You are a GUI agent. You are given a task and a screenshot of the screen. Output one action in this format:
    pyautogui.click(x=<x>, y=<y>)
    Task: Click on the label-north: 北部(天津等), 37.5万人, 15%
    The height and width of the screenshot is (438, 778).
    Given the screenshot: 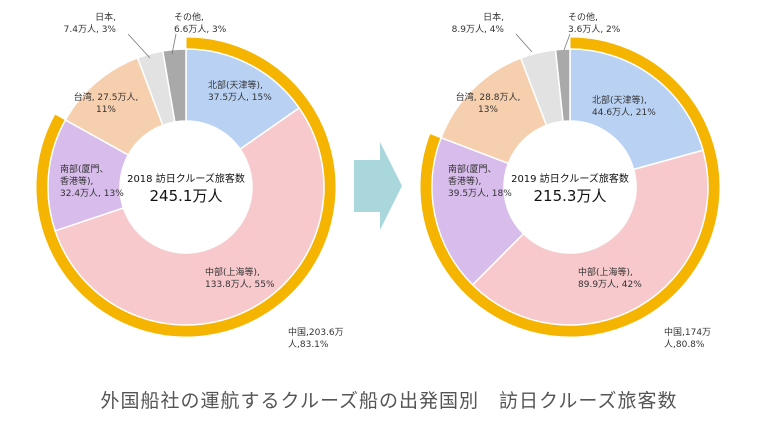 What is the action you would take?
    pyautogui.click(x=240, y=91)
    